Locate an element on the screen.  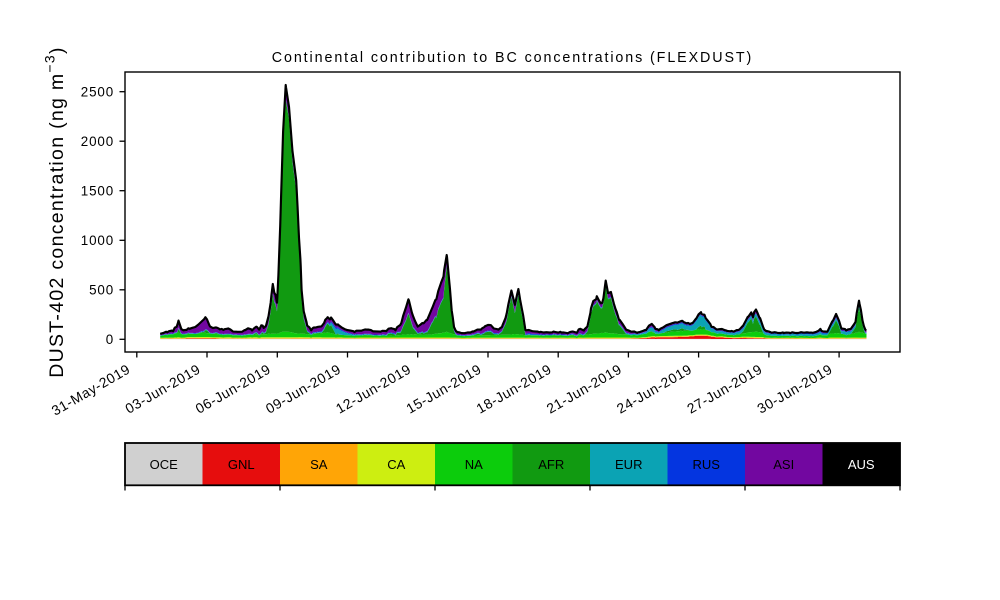
svg-text: SA is located at coordinates (319, 464).